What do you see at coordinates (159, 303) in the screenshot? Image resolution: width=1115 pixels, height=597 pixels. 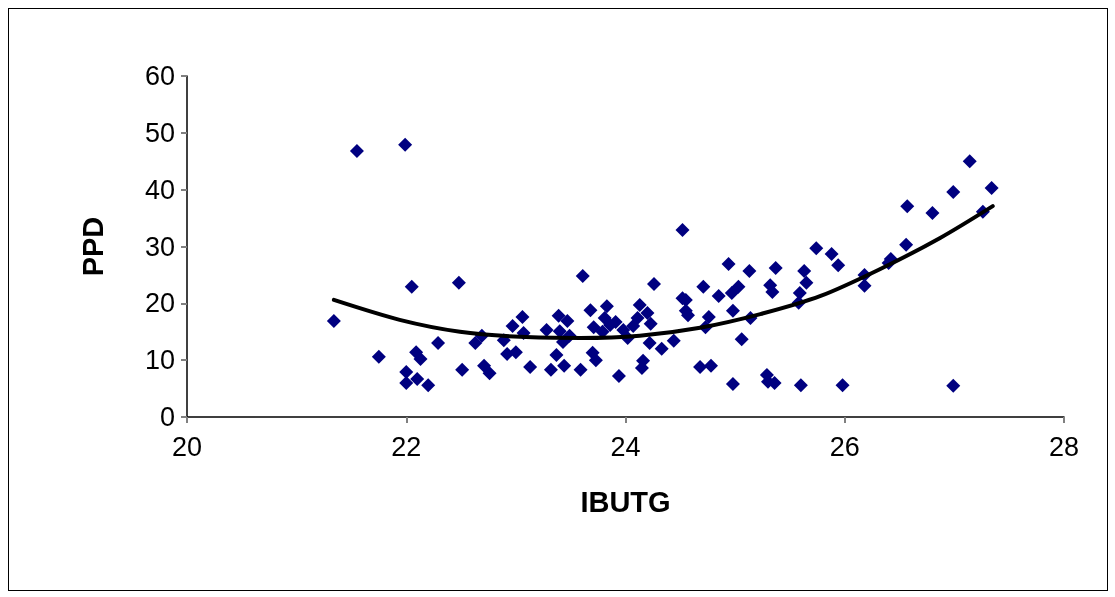 I see `y-tick-label: 20` at bounding box center [159, 303].